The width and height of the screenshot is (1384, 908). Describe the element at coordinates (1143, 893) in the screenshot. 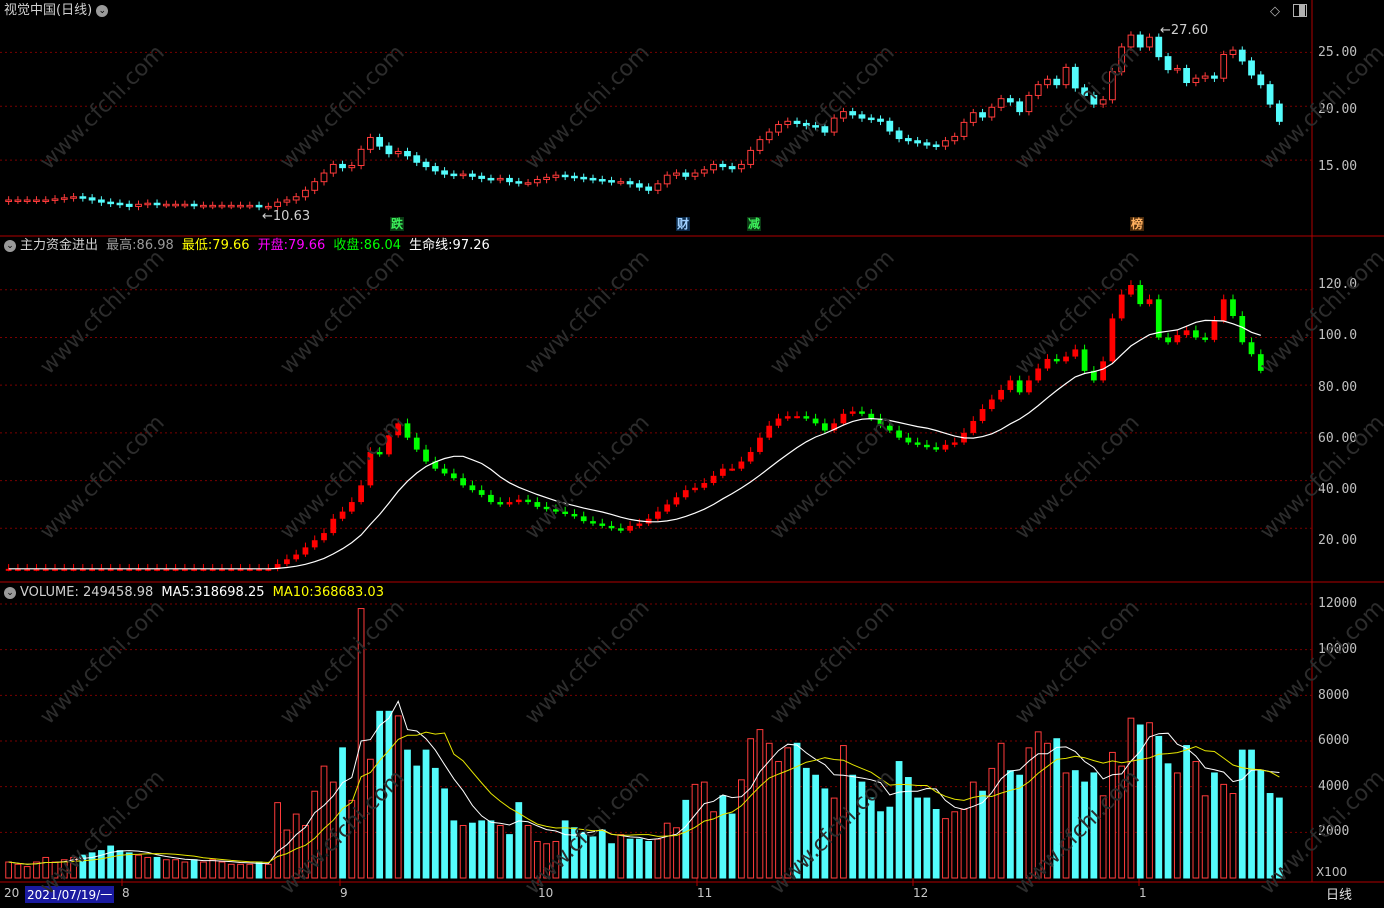

I see `month-label: 1` at that location.